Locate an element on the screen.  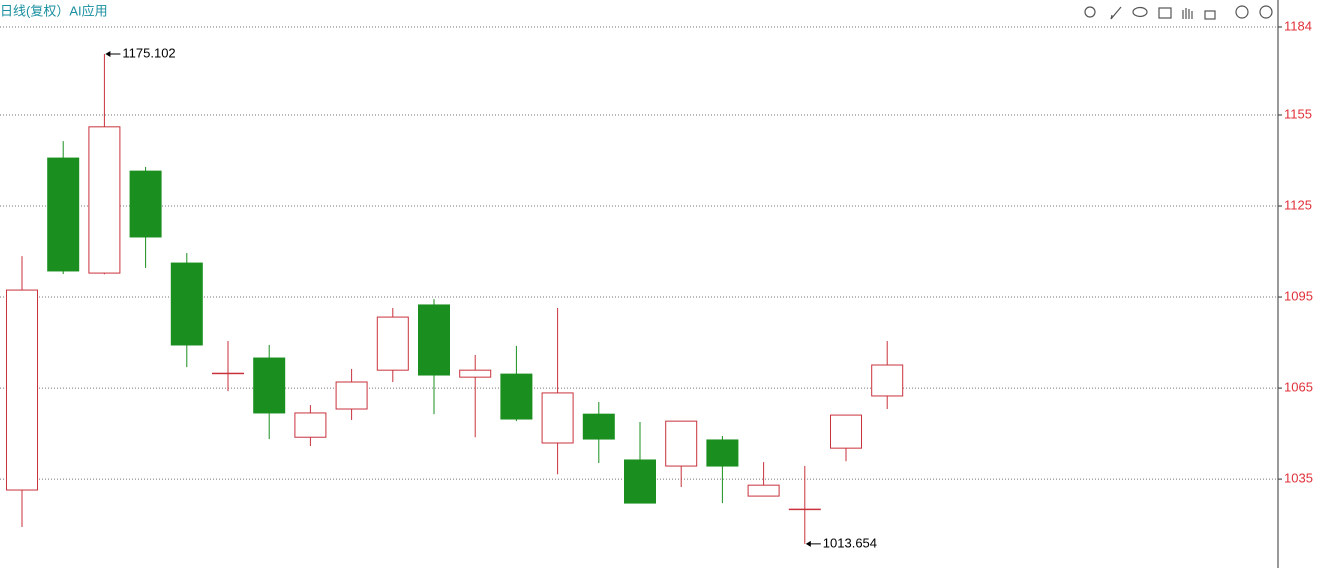
y-tick-label: 1125 is located at coordinates (1298, 204).